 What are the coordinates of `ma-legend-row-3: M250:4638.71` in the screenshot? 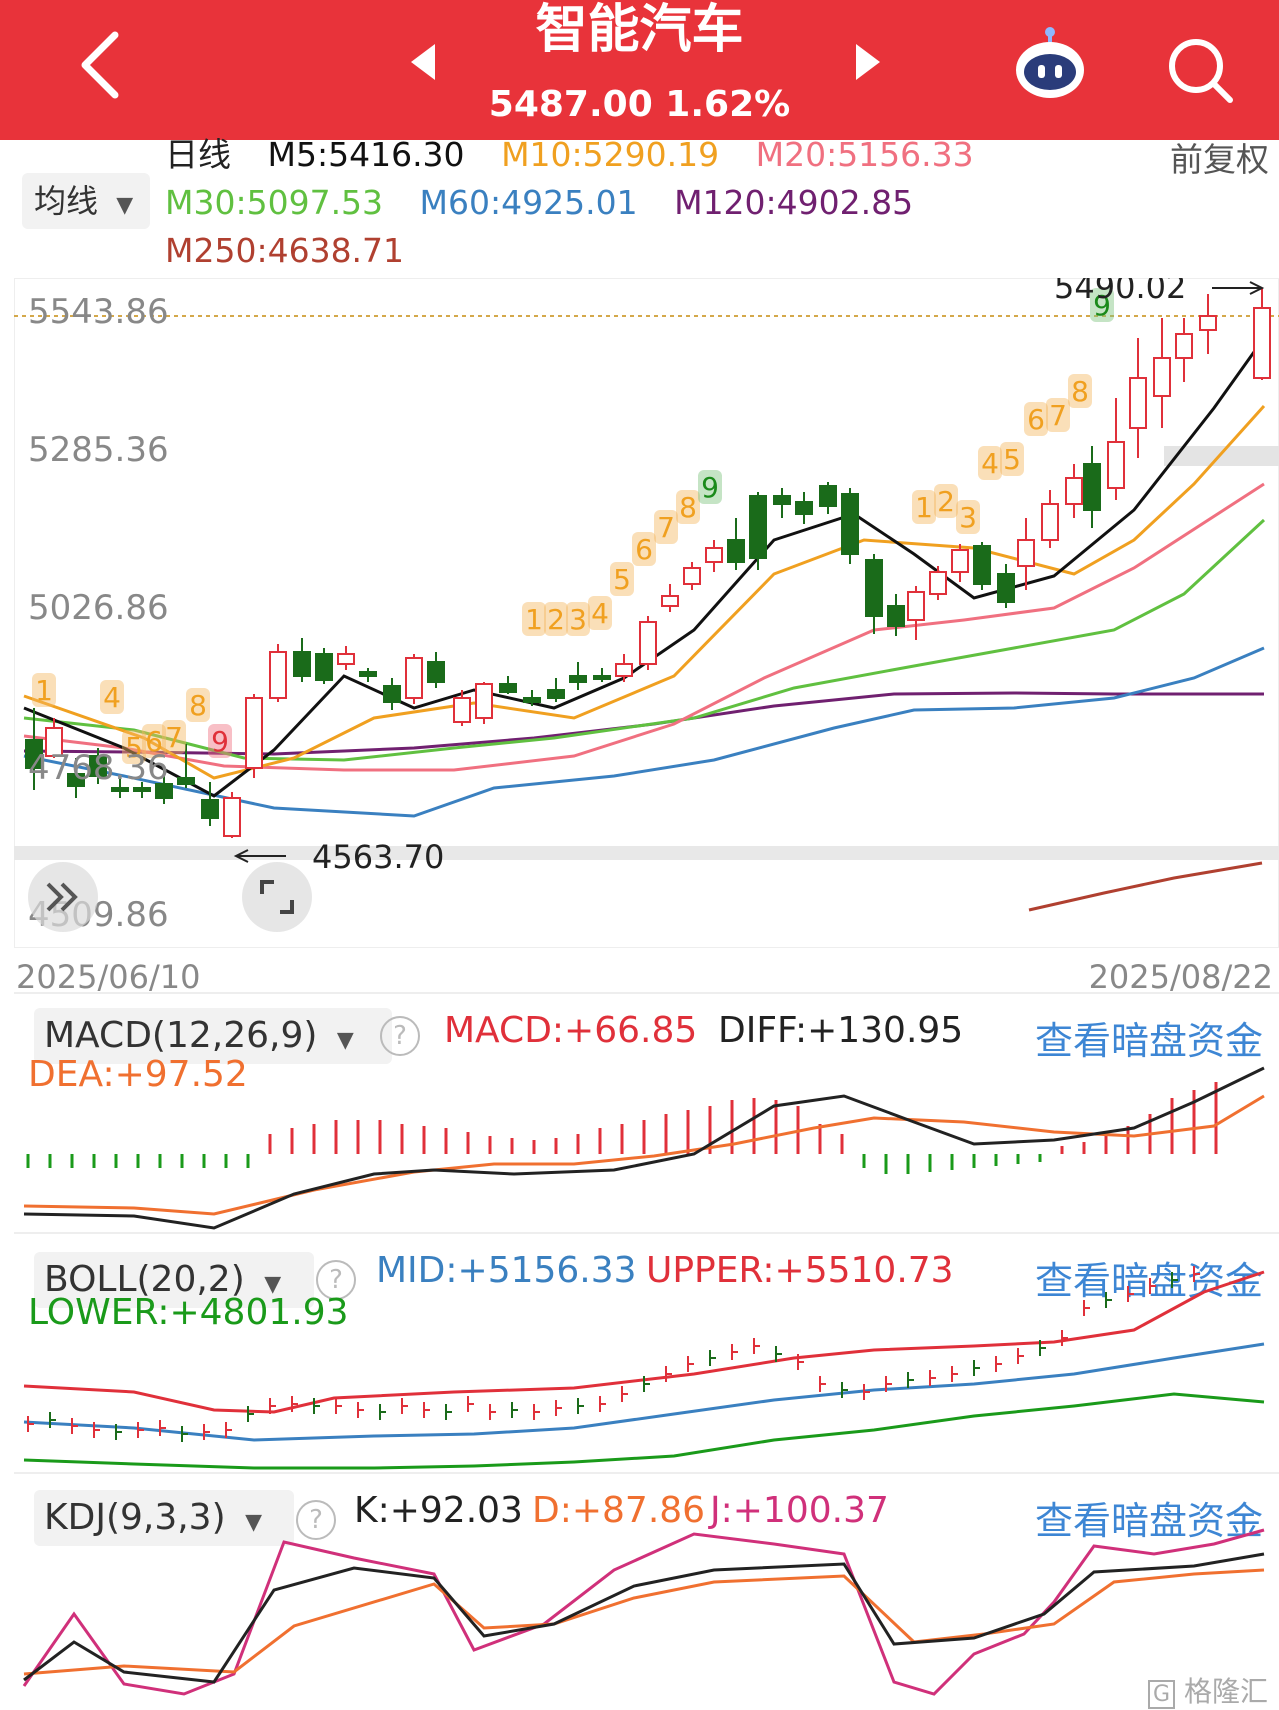 It's located at (284, 251).